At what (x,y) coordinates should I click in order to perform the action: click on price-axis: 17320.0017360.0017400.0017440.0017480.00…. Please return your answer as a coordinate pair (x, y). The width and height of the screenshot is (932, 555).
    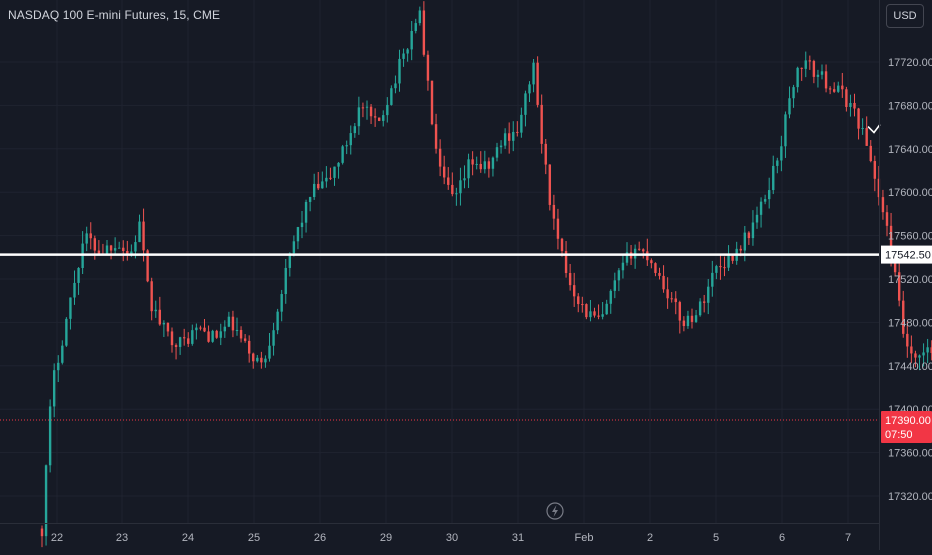
    Looking at the image, I should click on (906, 280).